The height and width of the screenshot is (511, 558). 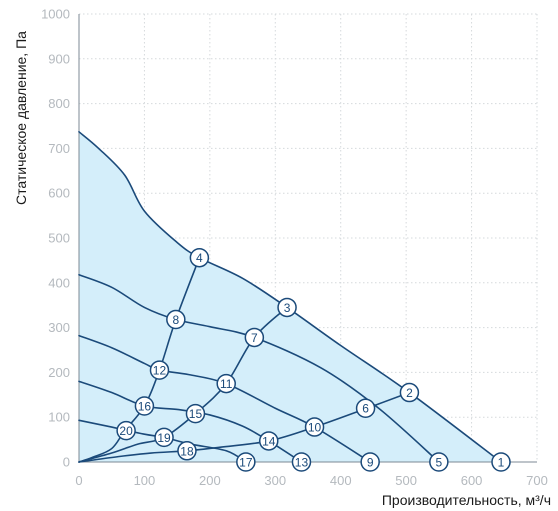 I want to click on marker-label: 9, so click(x=370, y=463).